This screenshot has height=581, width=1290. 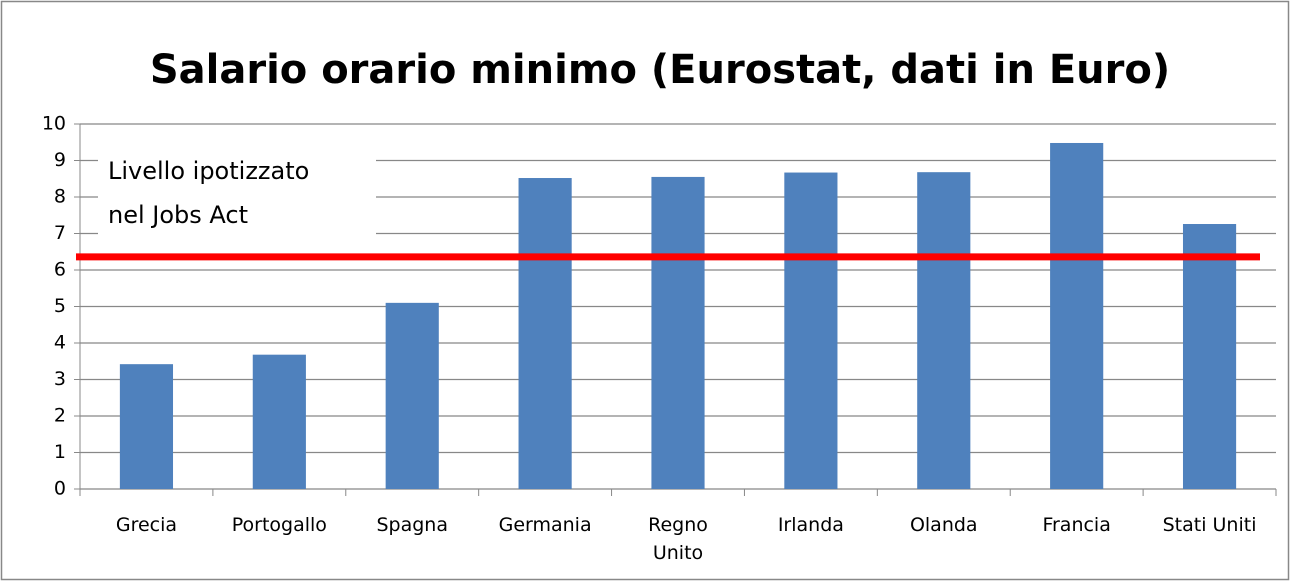 I want to click on x-tick-label: Portogallo, so click(x=279, y=525).